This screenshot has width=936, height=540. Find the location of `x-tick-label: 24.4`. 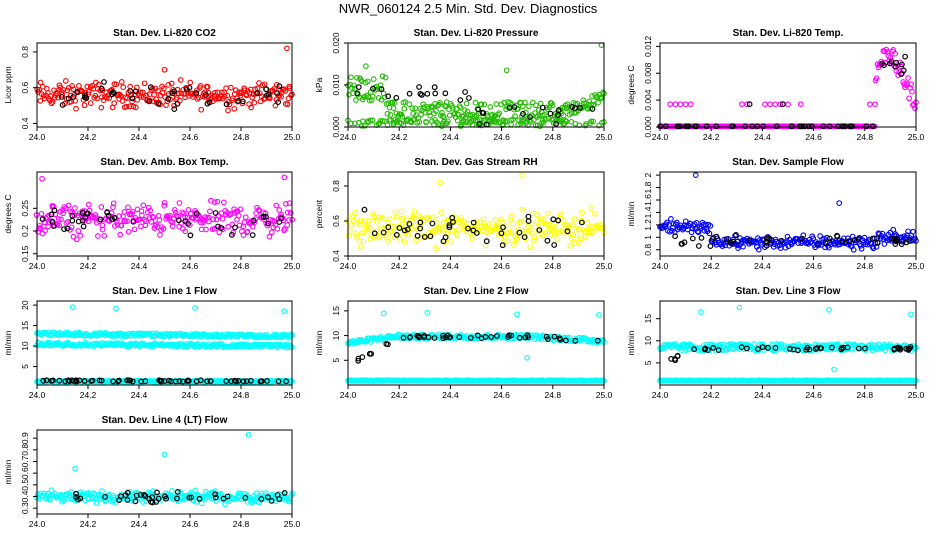

x-tick-label: 24.4 is located at coordinates (762, 137).